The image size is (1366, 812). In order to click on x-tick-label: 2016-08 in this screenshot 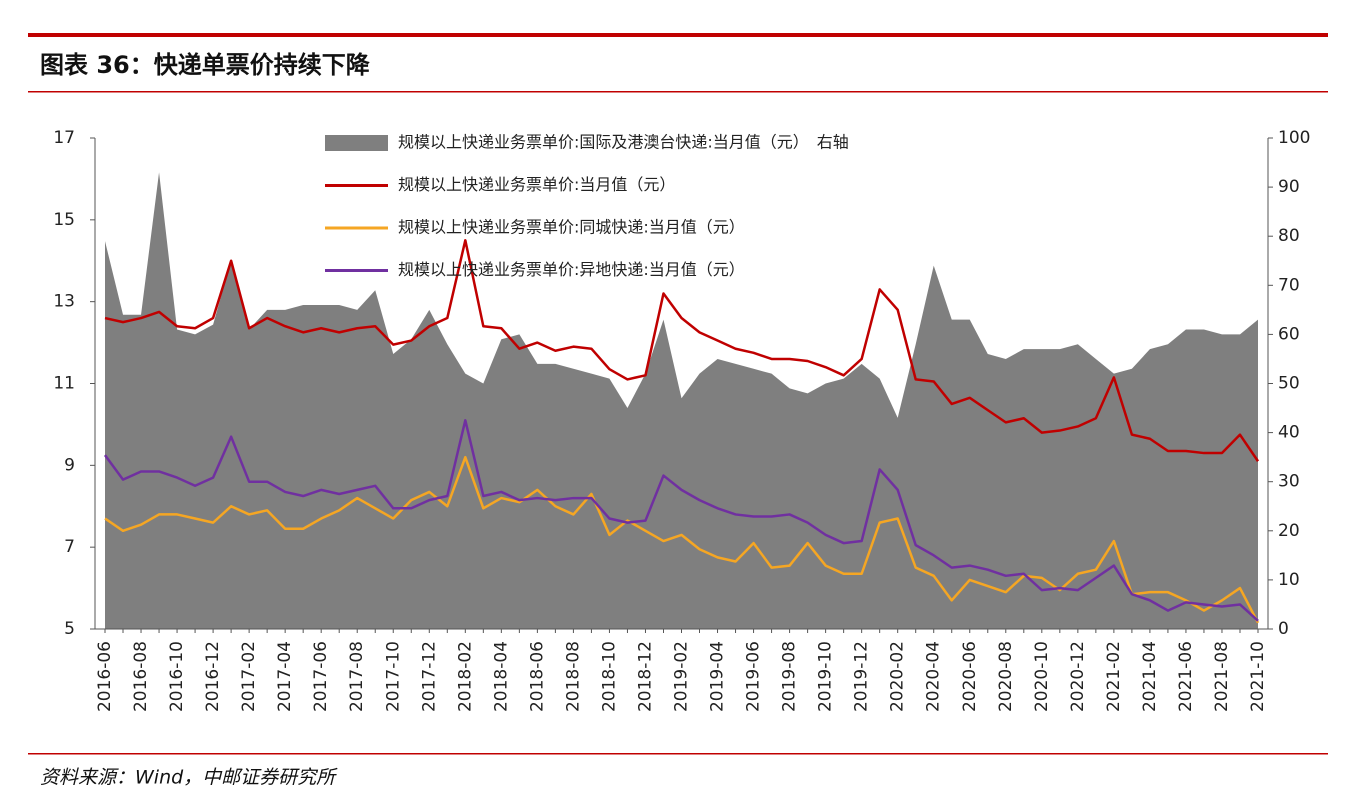, I will do `click(141, 676)`.